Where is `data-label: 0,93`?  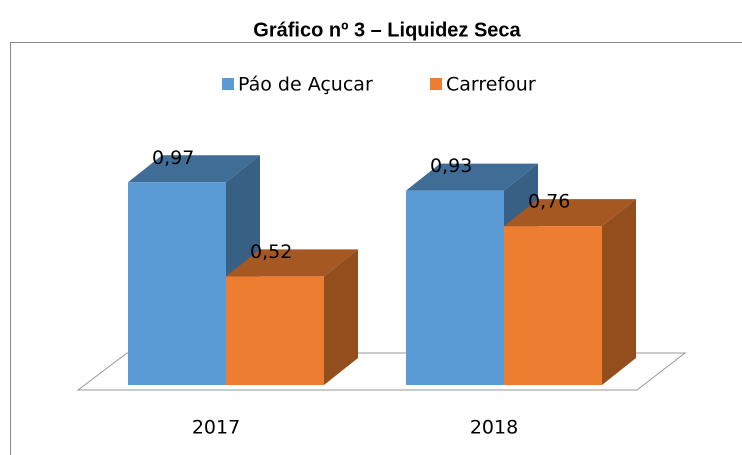 data-label: 0,93 is located at coordinates (451, 166).